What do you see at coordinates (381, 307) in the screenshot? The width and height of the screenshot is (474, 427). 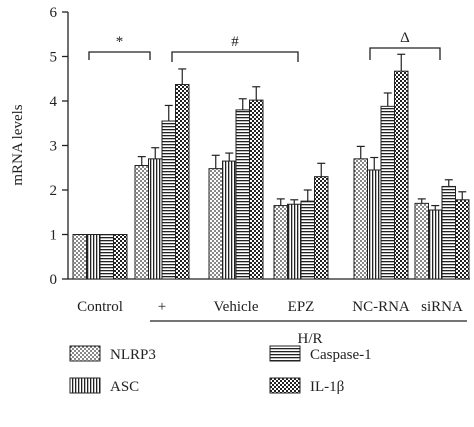 I see `category-label: NC-RNA` at bounding box center [381, 307].